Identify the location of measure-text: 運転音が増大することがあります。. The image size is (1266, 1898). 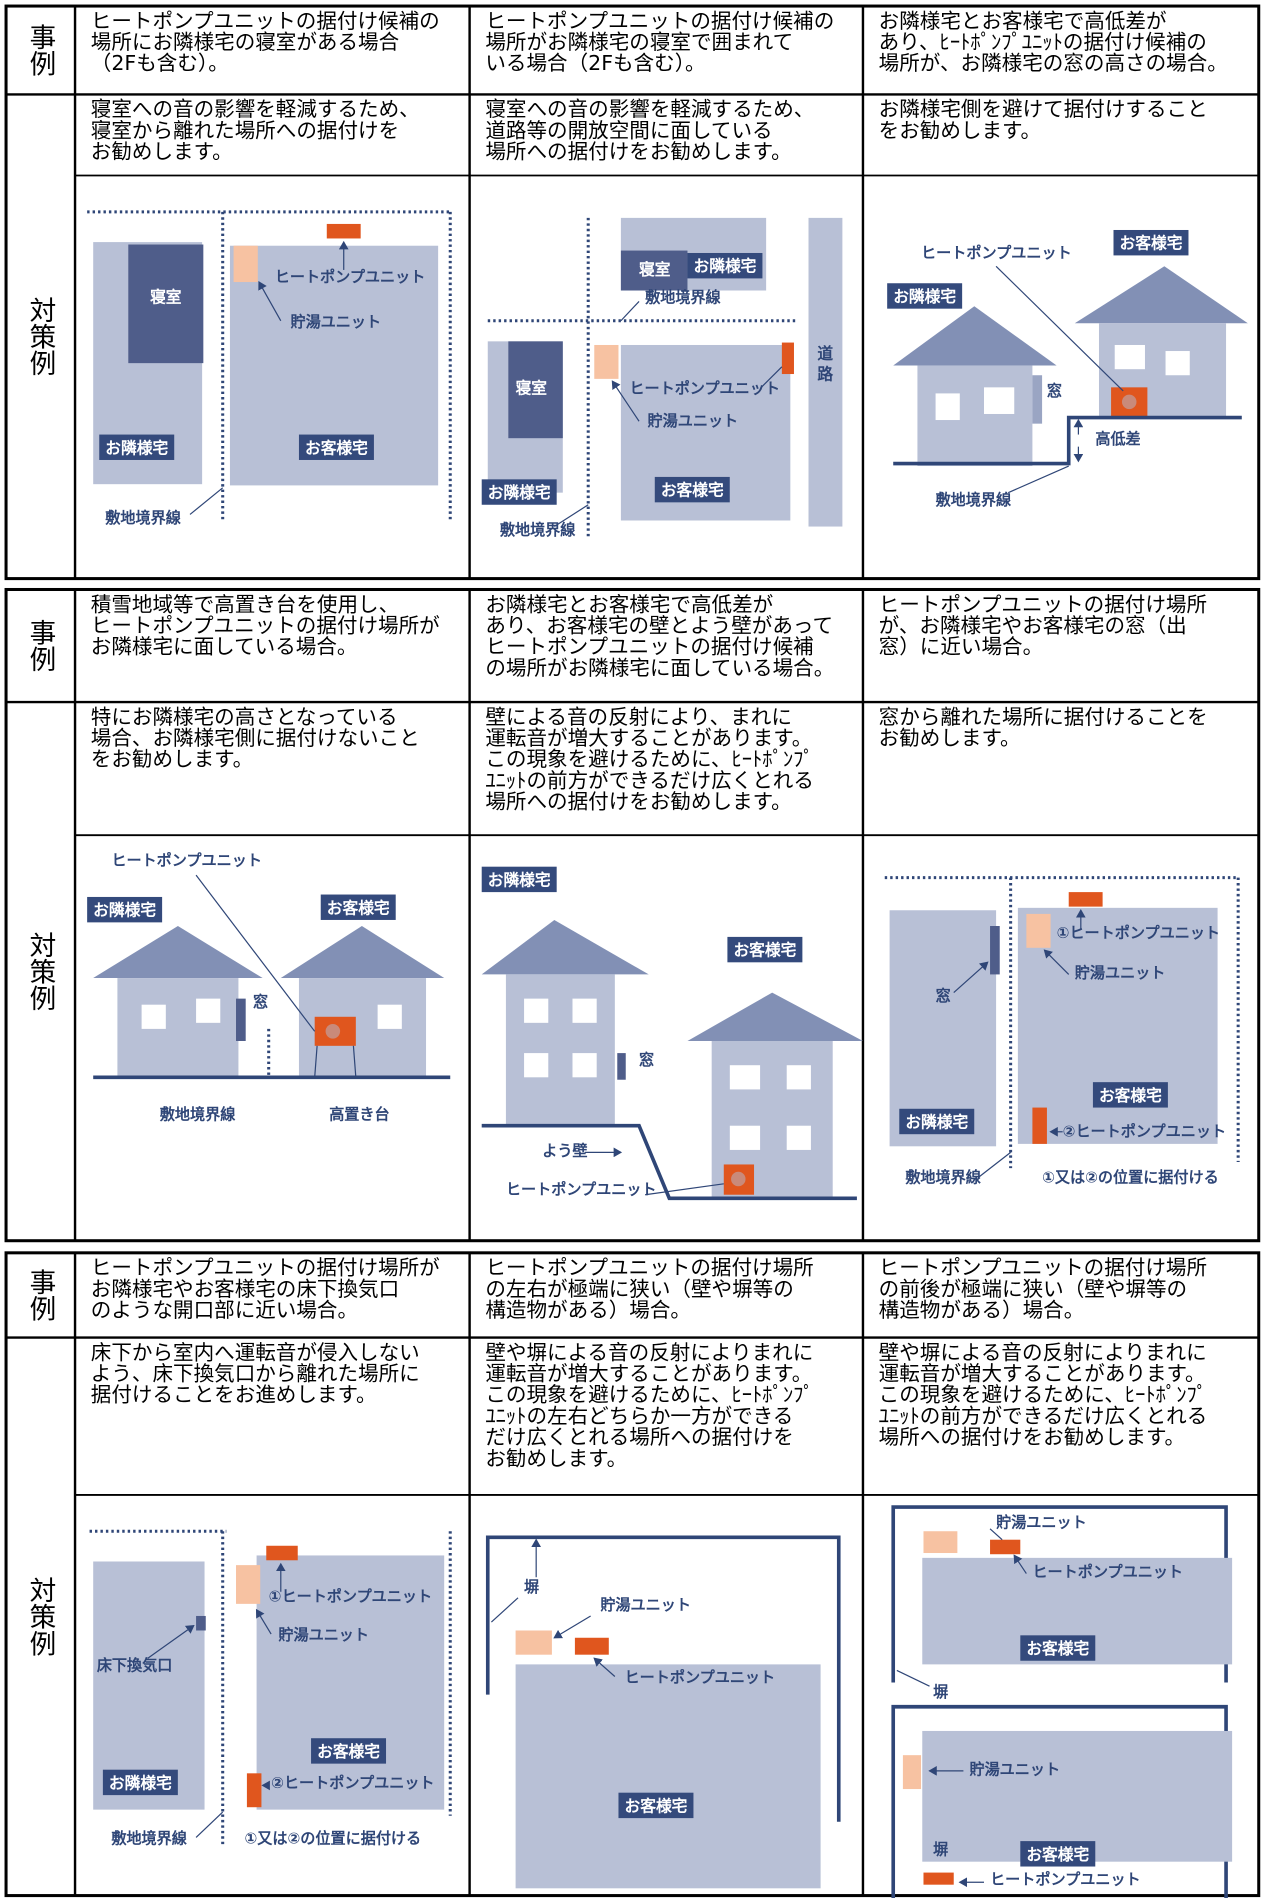
(648, 1374).